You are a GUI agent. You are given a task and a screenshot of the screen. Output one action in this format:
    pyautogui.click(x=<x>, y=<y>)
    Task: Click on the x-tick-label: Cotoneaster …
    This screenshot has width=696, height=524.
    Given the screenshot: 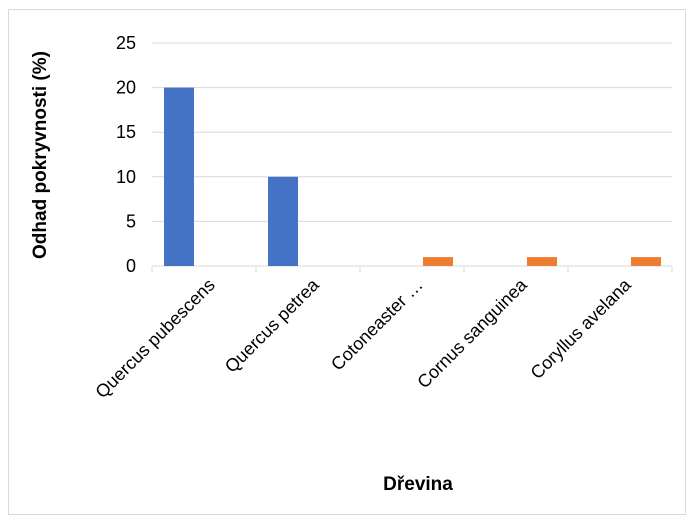 What is the action you would take?
    pyautogui.click(x=377, y=325)
    